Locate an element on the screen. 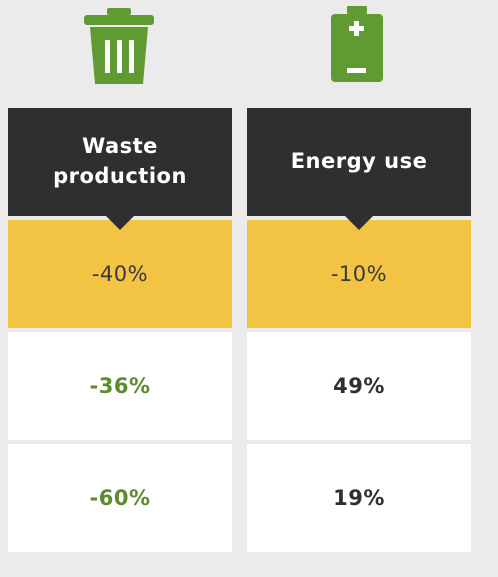 The height and width of the screenshot is (577, 498). target-value: -40% is located at coordinates (120, 274).